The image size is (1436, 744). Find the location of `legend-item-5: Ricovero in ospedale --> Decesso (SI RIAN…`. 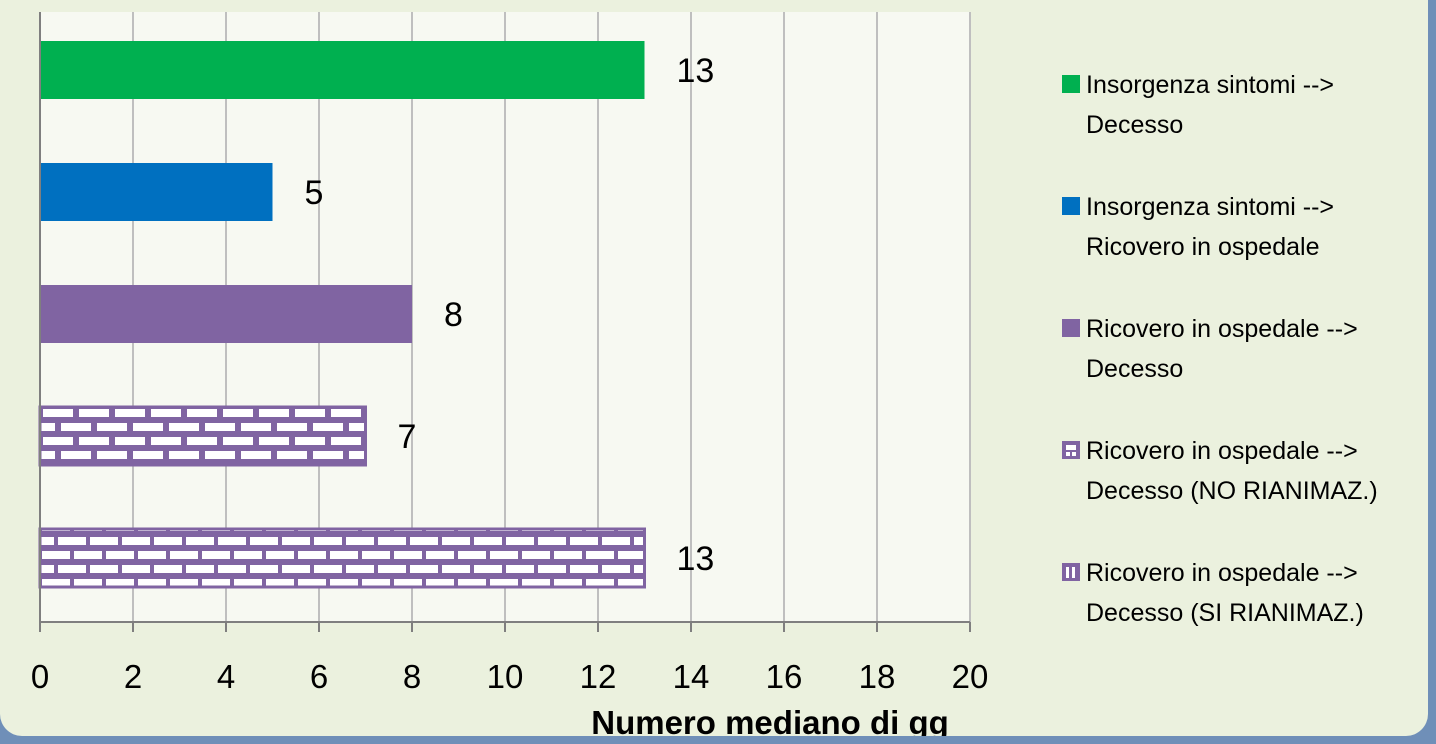

legend-item-5: Ricovero in ospedale --> Decesso (SI RIAN… is located at coordinates (1213, 593).